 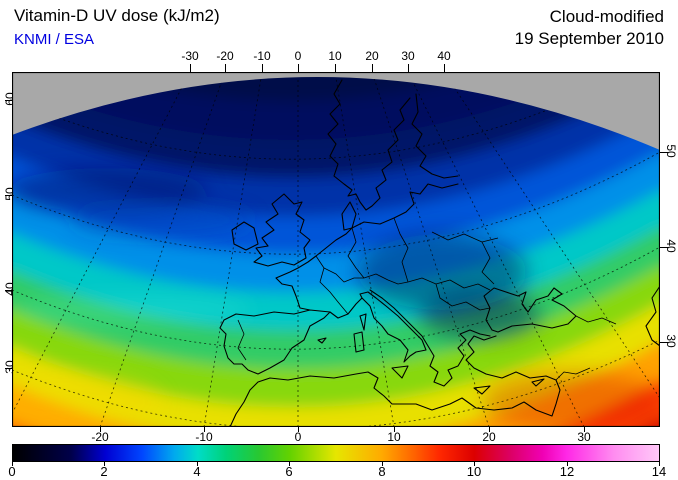 I want to click on lon-label-bottom: 0, so click(x=298, y=437).